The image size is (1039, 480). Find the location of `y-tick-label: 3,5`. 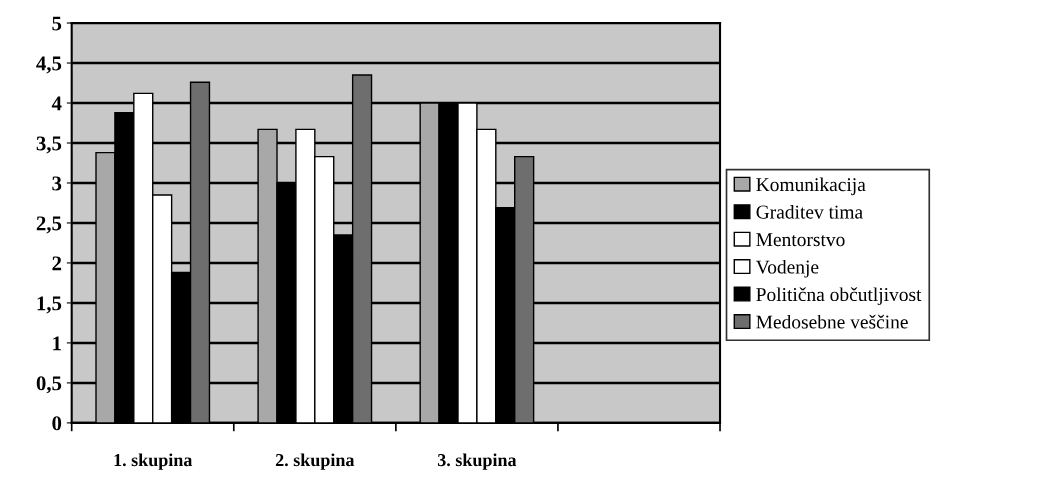

y-tick-label: 3,5 is located at coordinates (49, 145).